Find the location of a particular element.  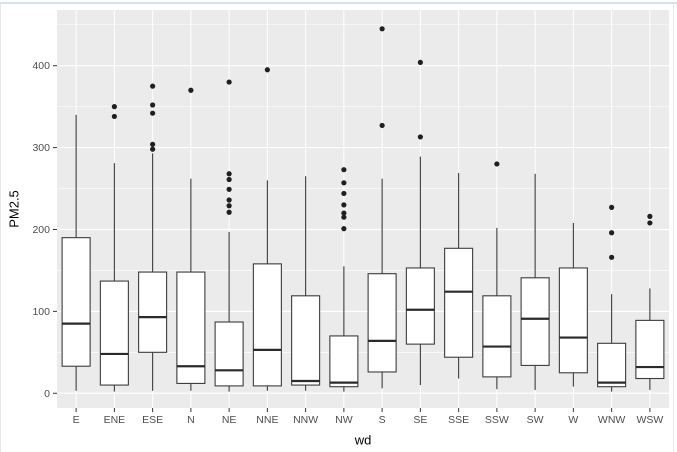

x-tick-label: ENE is located at coordinates (115, 420).